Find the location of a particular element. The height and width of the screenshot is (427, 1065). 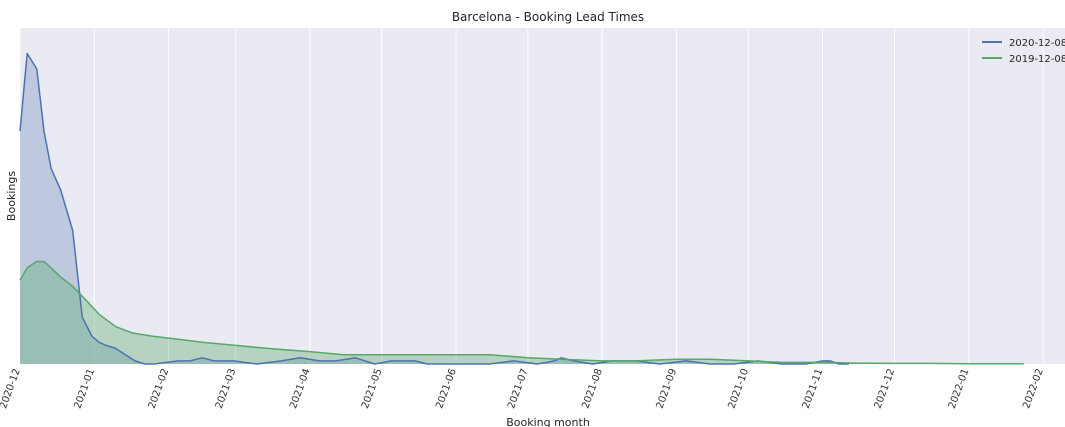

x-tick-label: 2021-09 is located at coordinates (667, 388).